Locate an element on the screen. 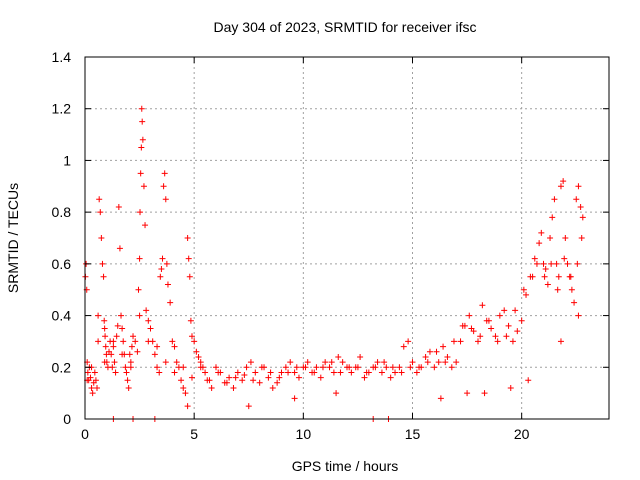  y-tick-label: 1 is located at coordinates (67, 160).